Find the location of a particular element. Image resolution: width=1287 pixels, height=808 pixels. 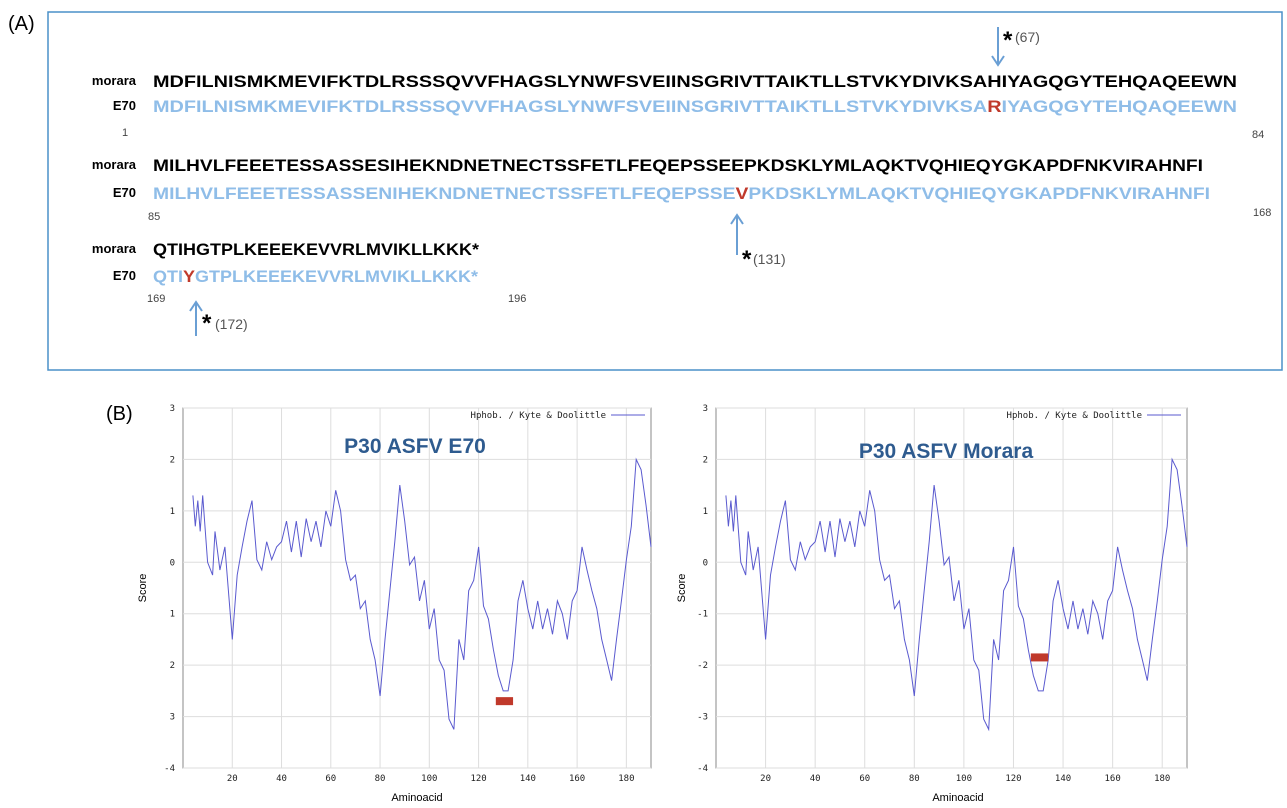

y-tick-label: -2 is located at coordinates (702, 666).